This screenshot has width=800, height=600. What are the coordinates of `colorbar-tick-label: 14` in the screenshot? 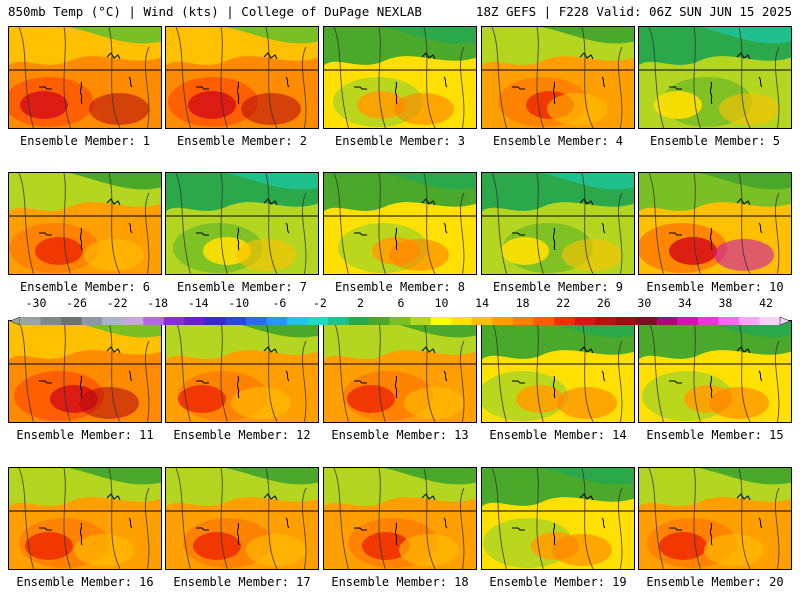 It's located at (482, 303).